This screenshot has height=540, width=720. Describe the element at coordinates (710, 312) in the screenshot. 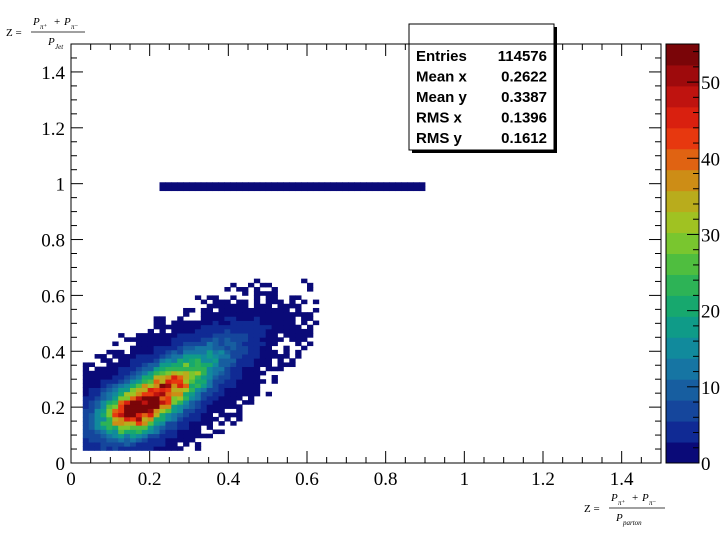

I see `palette-tick-label: 20` at that location.